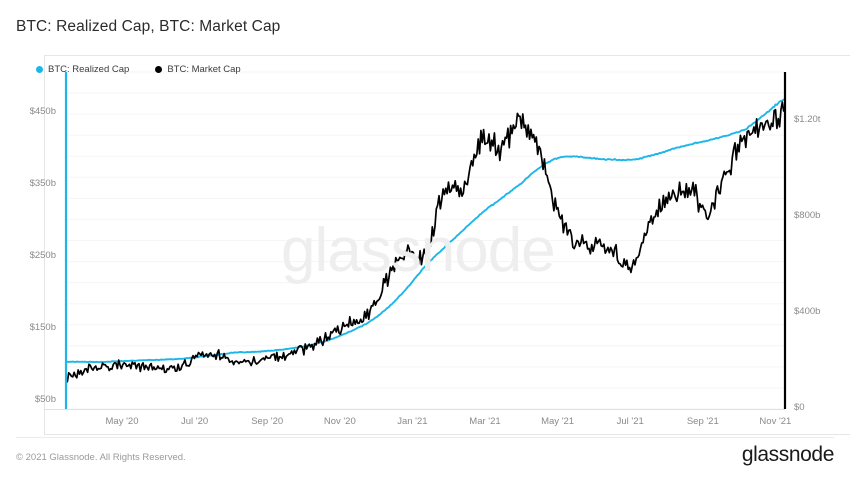 Image resolution: width=850 pixels, height=478 pixels. What do you see at coordinates (42, 255) in the screenshot?
I see `y-axis-left-tick: $250b` at bounding box center [42, 255].